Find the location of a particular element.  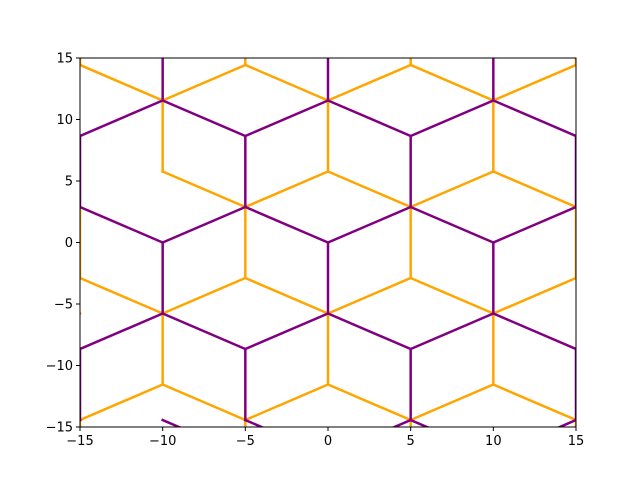

y-tick-label: 10 is located at coordinates (64, 120).